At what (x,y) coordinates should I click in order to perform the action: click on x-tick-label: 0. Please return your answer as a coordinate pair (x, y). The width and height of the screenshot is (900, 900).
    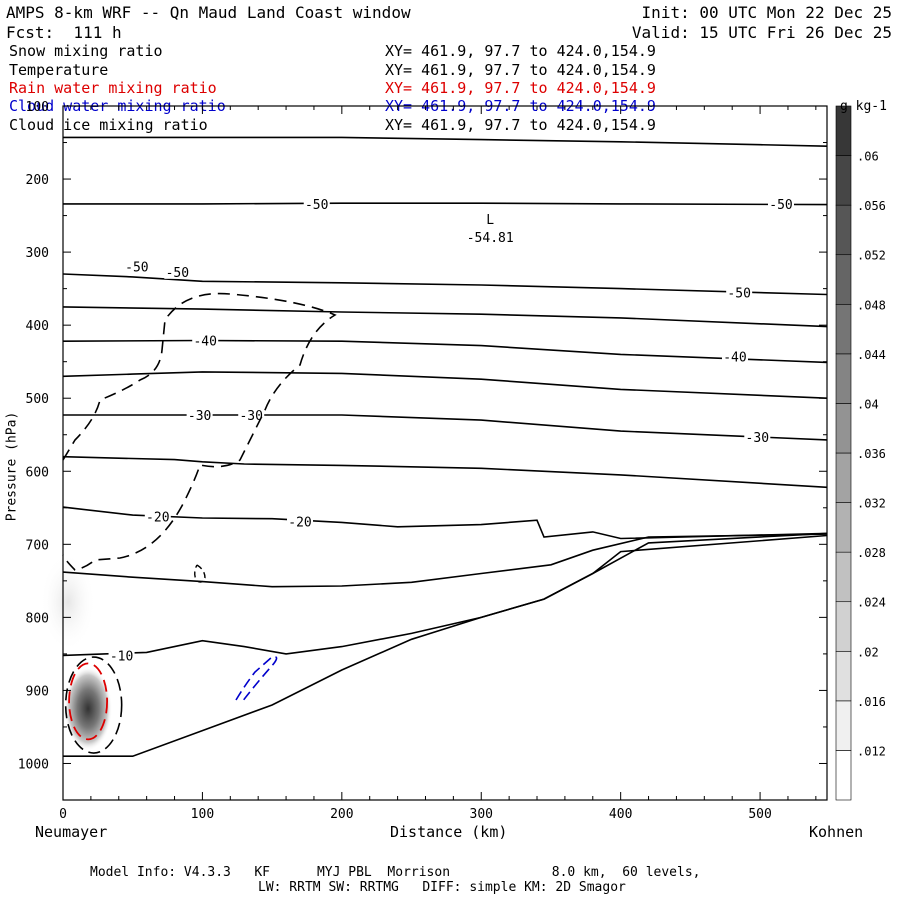
    Looking at the image, I should click on (63, 814).